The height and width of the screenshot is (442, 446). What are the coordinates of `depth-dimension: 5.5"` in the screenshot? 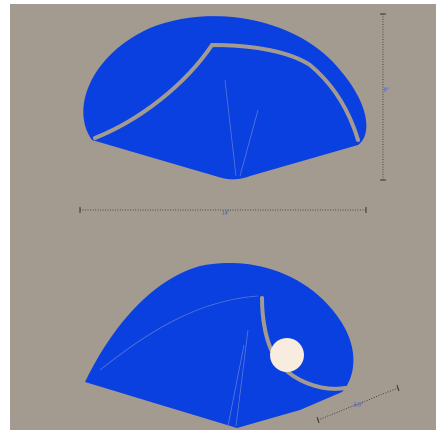 It's located at (358, 404).